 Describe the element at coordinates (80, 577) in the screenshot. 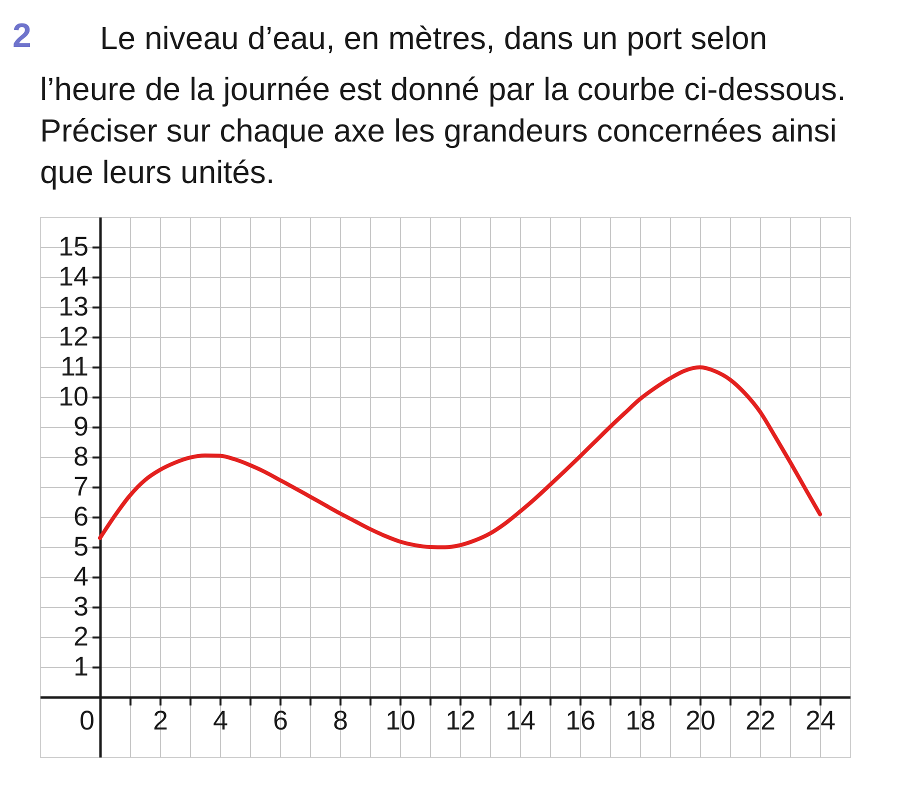

I see `y-tick-label: 4` at that location.